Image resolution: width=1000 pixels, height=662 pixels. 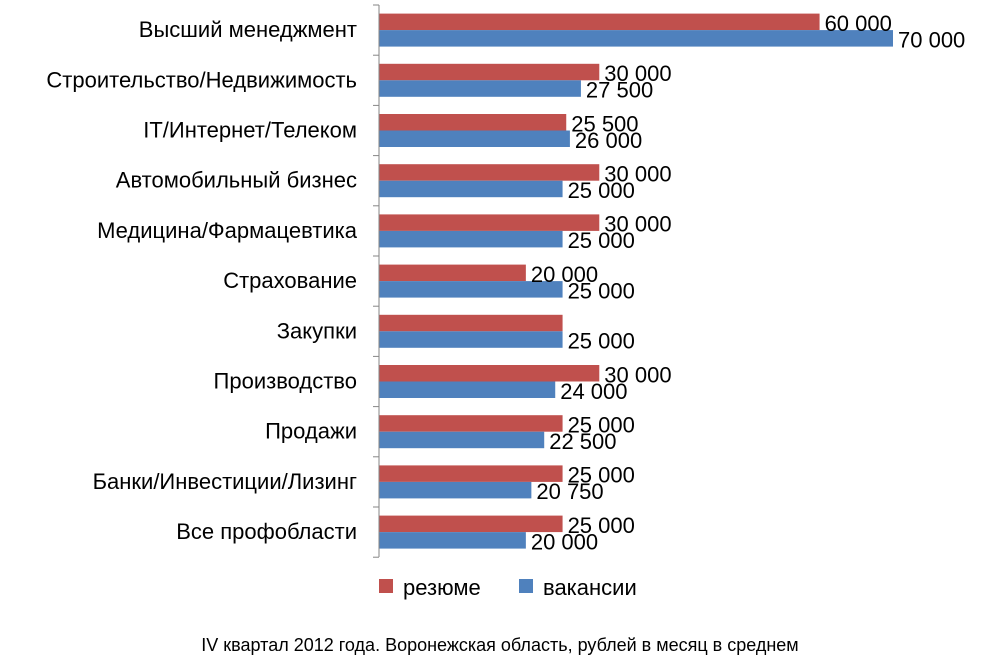 What do you see at coordinates (564, 274) in the screenshot?
I see `data-label-resume: 20 000` at bounding box center [564, 274].